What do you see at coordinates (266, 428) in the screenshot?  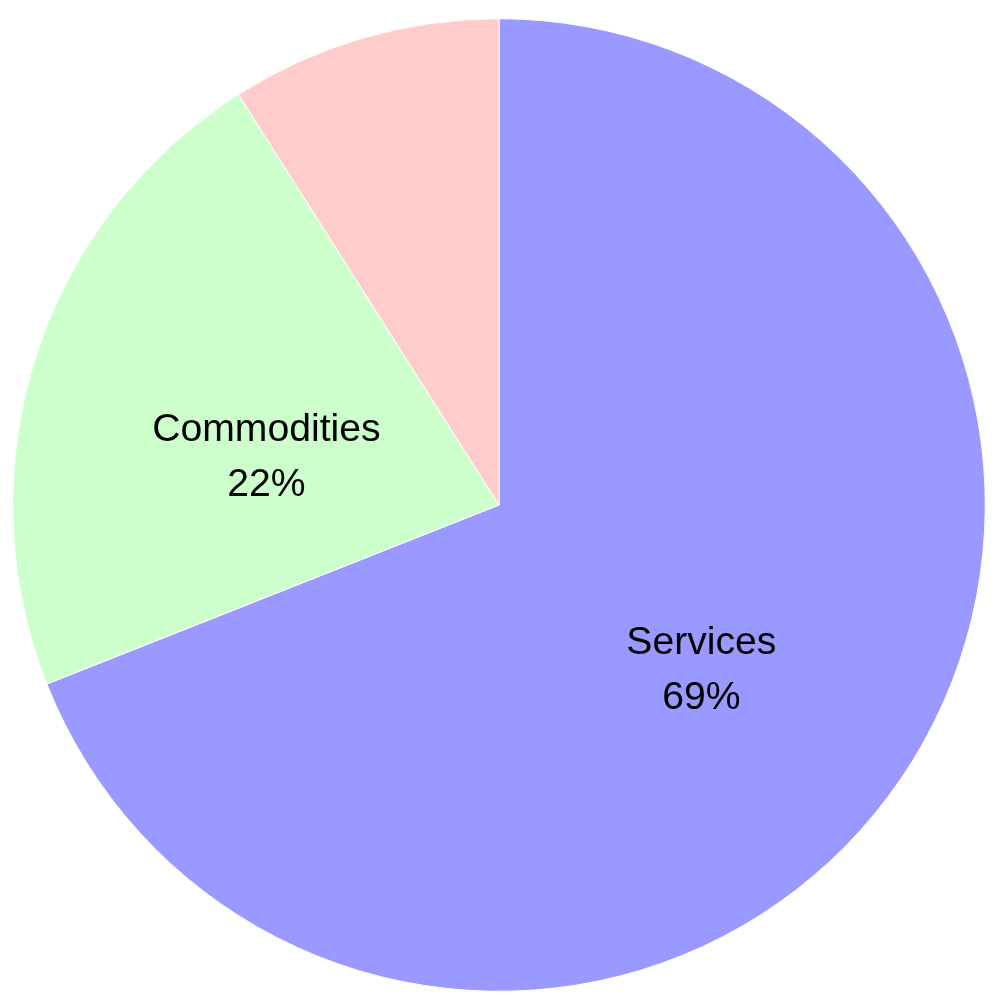 I see `slice-label: Commodities` at bounding box center [266, 428].